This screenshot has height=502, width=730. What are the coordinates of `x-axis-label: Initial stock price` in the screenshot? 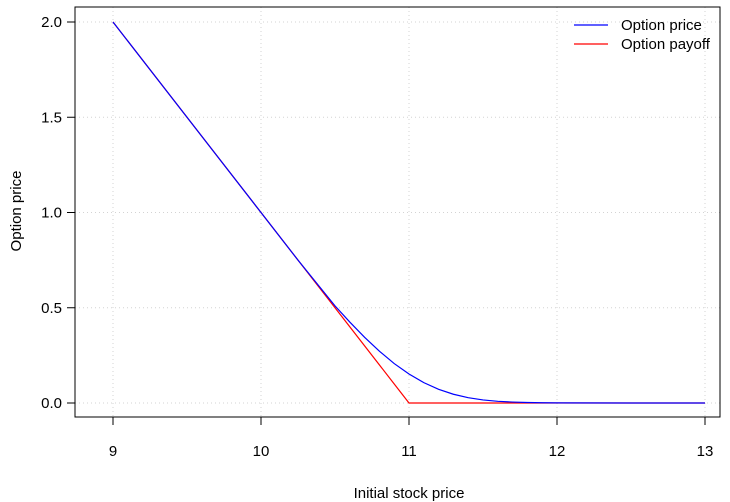 It's located at (409, 493).